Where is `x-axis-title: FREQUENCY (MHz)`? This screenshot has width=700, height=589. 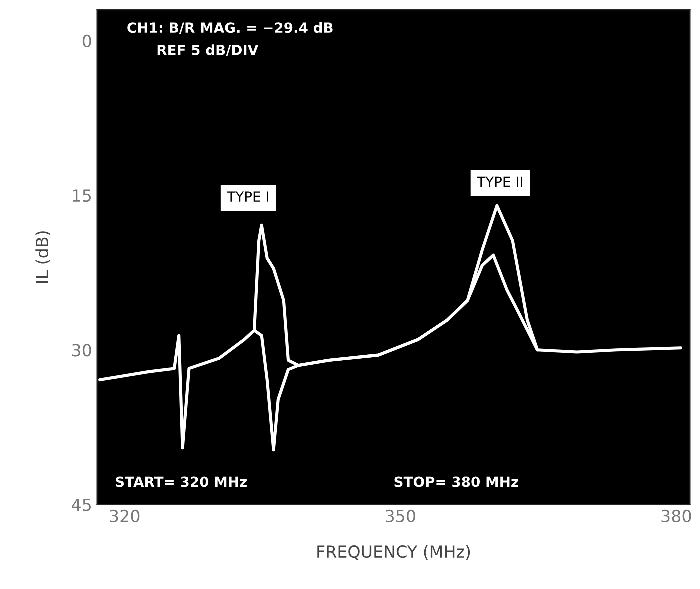
x-axis-title: FREQUENCY (MHz) is located at coordinates (394, 552).